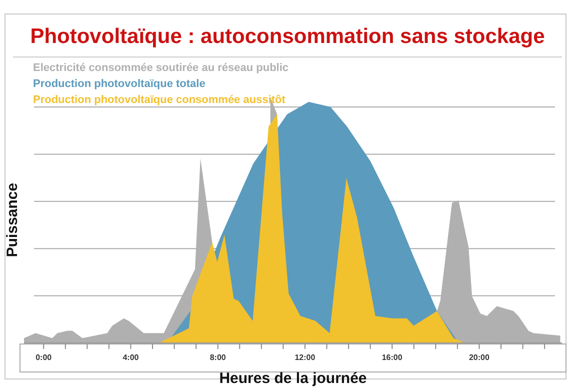 The width and height of the screenshot is (575, 391). I want to click on y-axis-title: Puissance, so click(12, 220).